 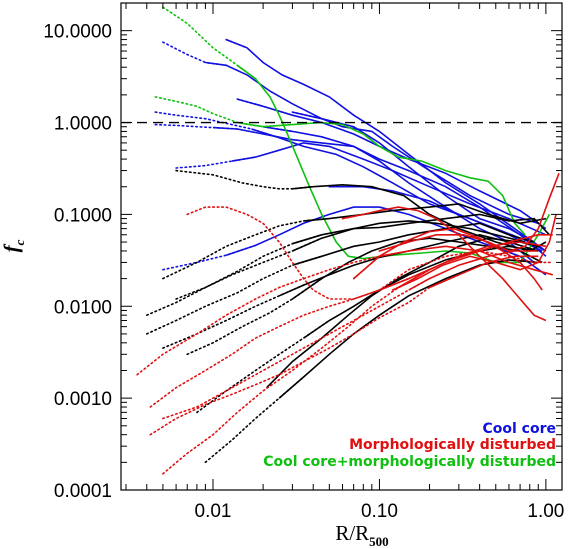 I want to click on series-20-line, so click(x=409, y=236).